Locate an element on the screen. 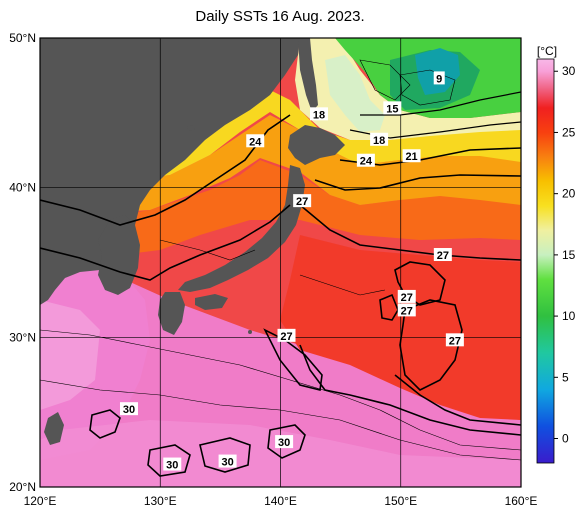 This screenshot has height=512, width=585. lat-tick-label: 30°N is located at coordinates (22, 337).